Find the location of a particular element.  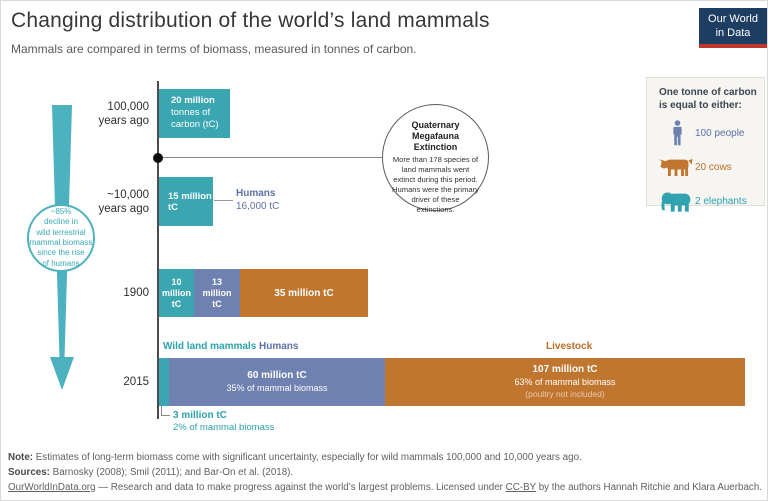

axis-label-1900: 1900 is located at coordinates (104, 294).